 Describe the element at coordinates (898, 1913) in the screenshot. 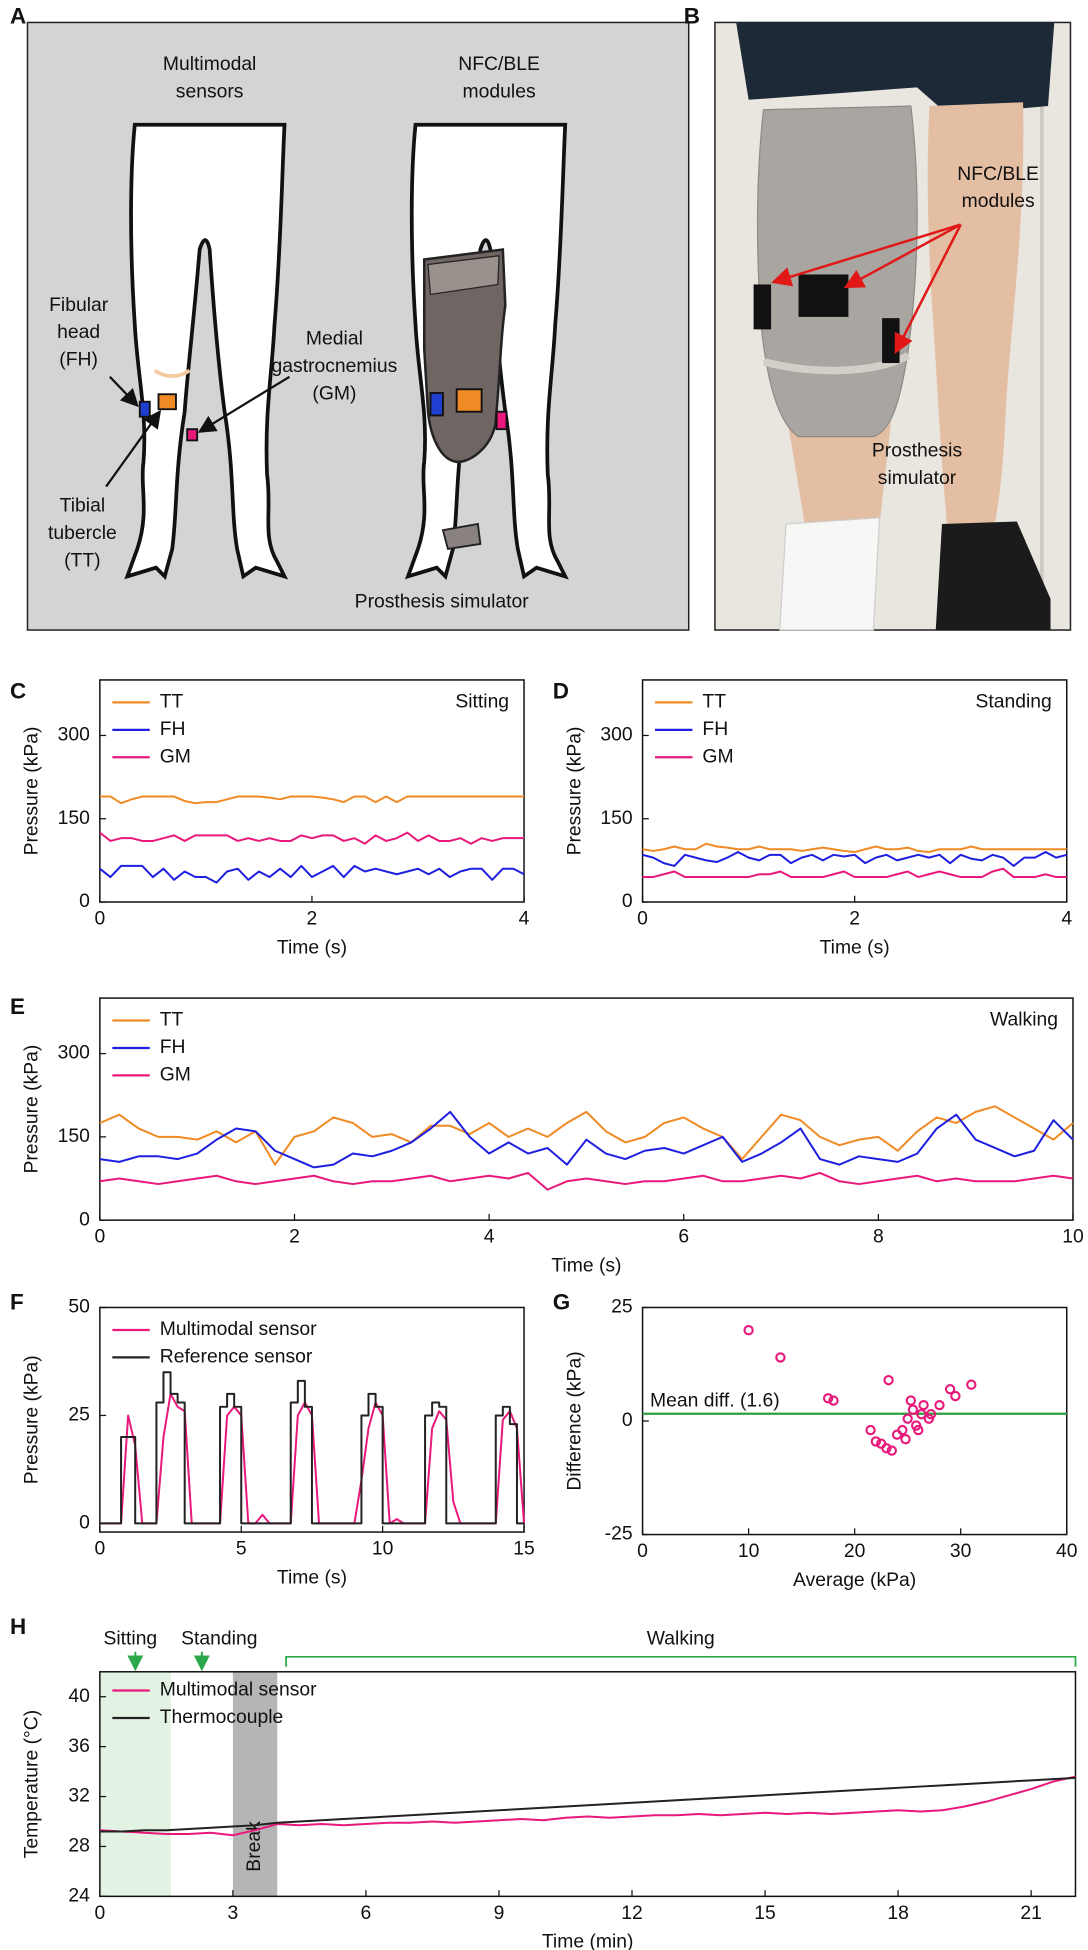

I see `x-tick-label: 18` at that location.